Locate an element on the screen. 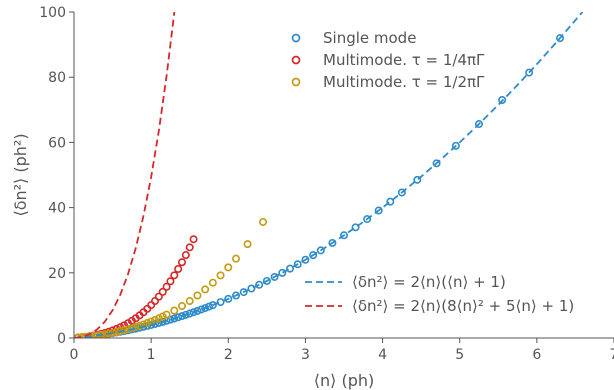 This screenshot has width=614, height=390. x-tick-label: 1 is located at coordinates (151, 355).